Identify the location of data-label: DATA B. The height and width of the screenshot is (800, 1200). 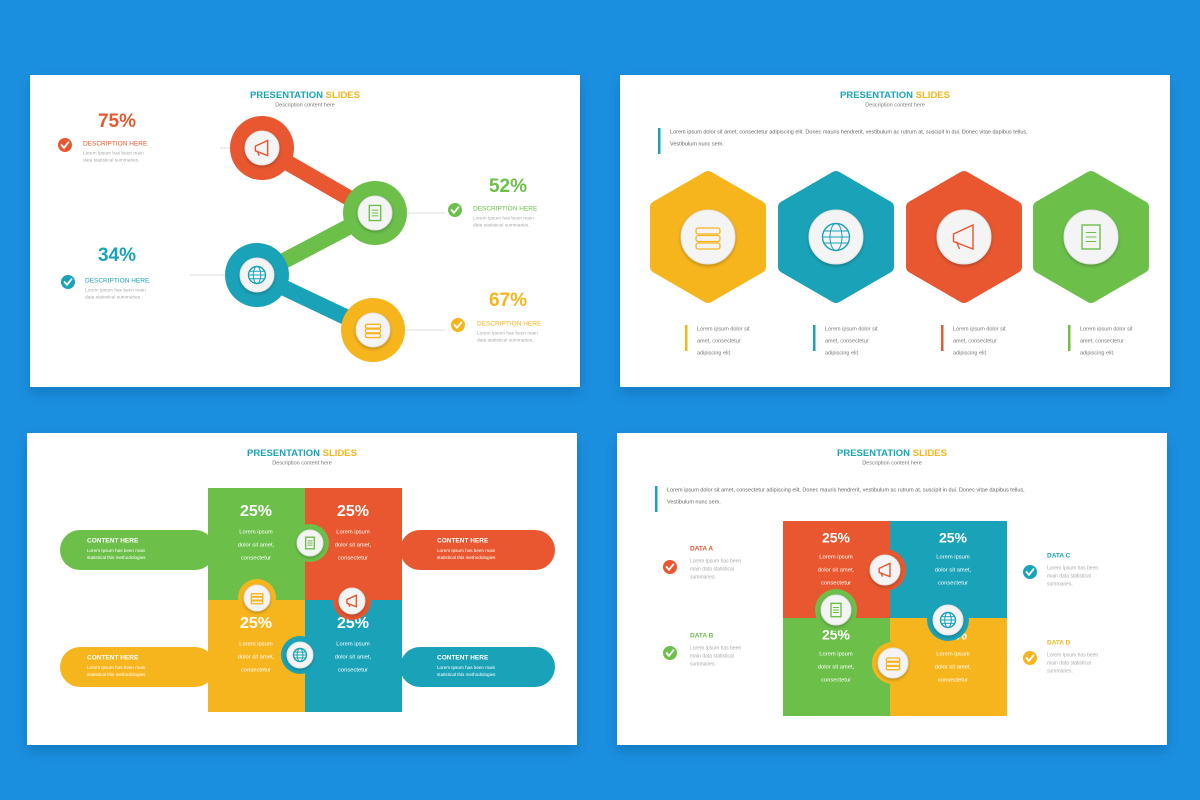
(702, 636).